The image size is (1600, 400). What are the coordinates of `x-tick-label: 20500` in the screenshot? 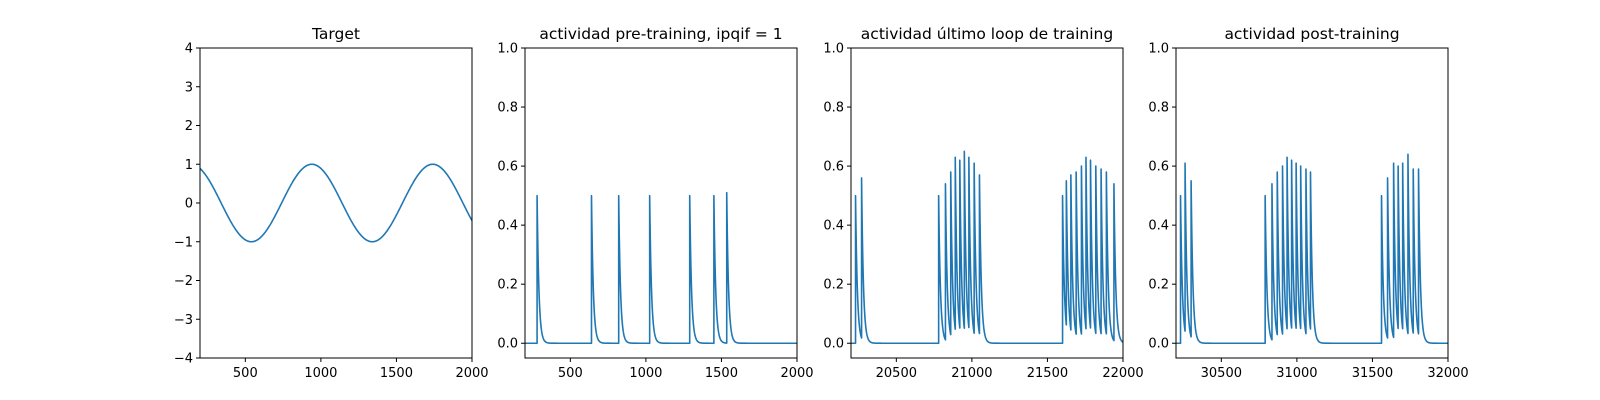 It's located at (896, 373).